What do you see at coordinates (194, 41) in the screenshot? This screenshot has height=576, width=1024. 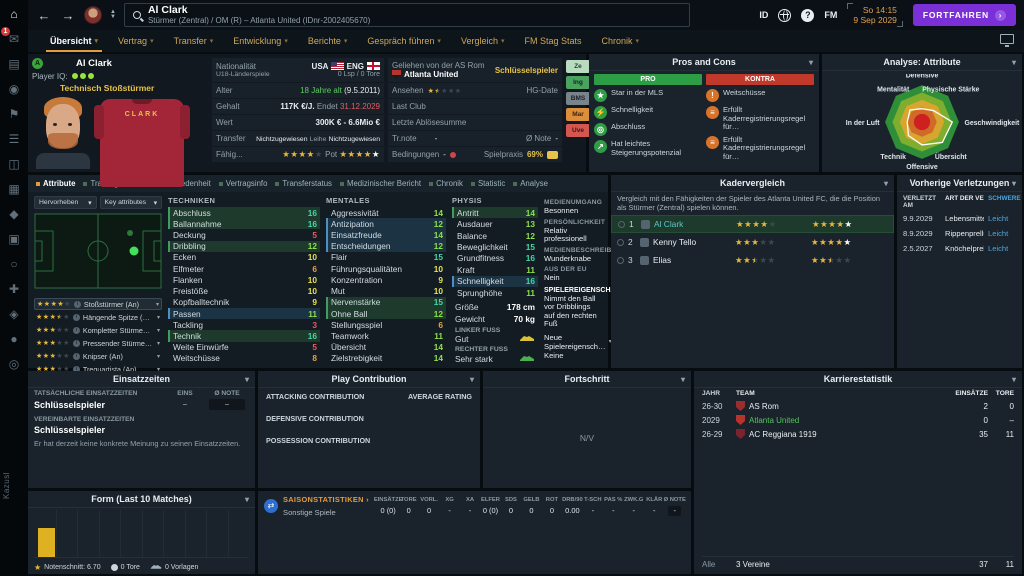 I see `tab-transfer: Transfer ▾` at bounding box center [194, 41].